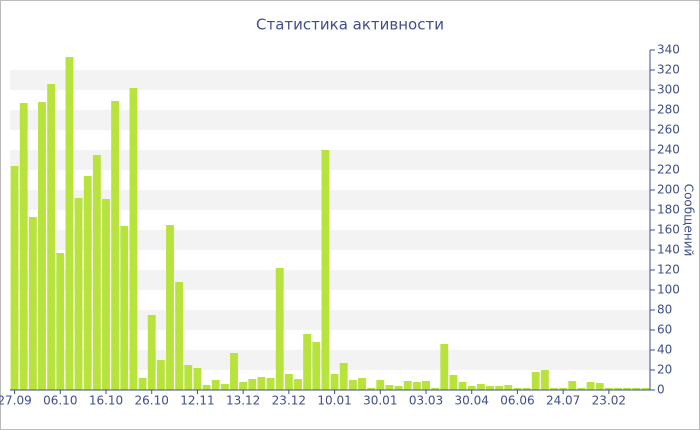  Describe the element at coordinates (517, 401) in the screenshot. I see `x-tick-label: 06.06` at that location.